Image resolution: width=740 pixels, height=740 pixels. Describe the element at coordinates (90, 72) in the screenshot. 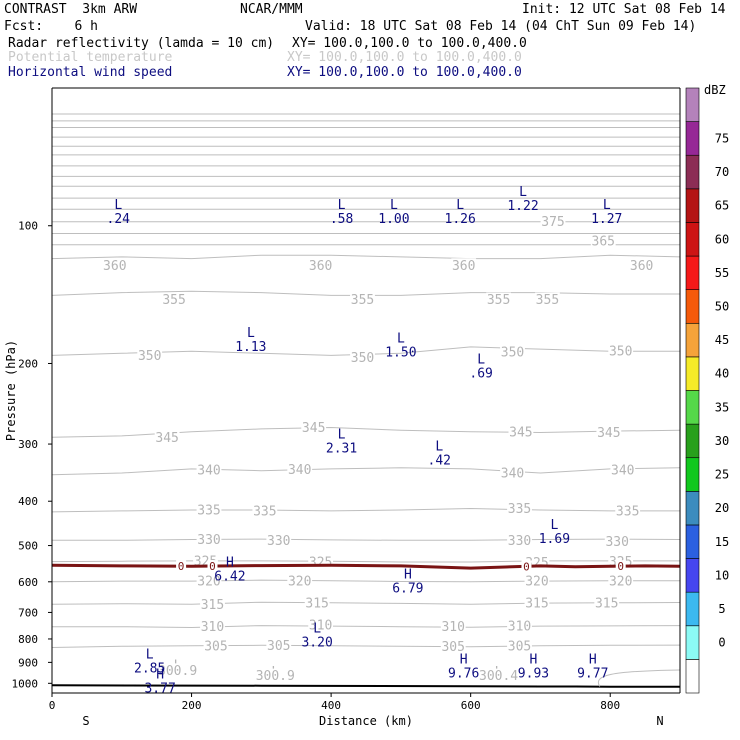

I see `field-3-label: Horizontal wind speed` at that location.